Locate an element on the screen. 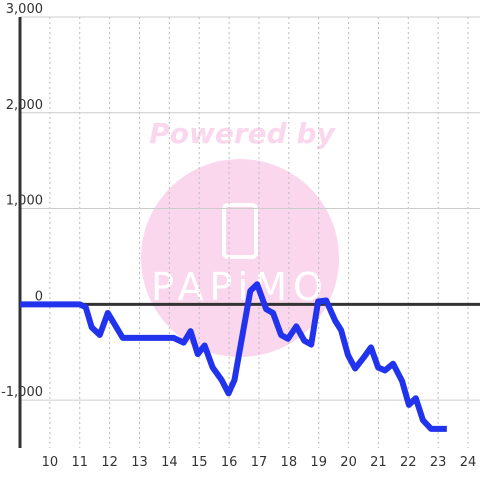 The width and height of the screenshot is (480, 480). x-tick-label: 24 is located at coordinates (468, 462).